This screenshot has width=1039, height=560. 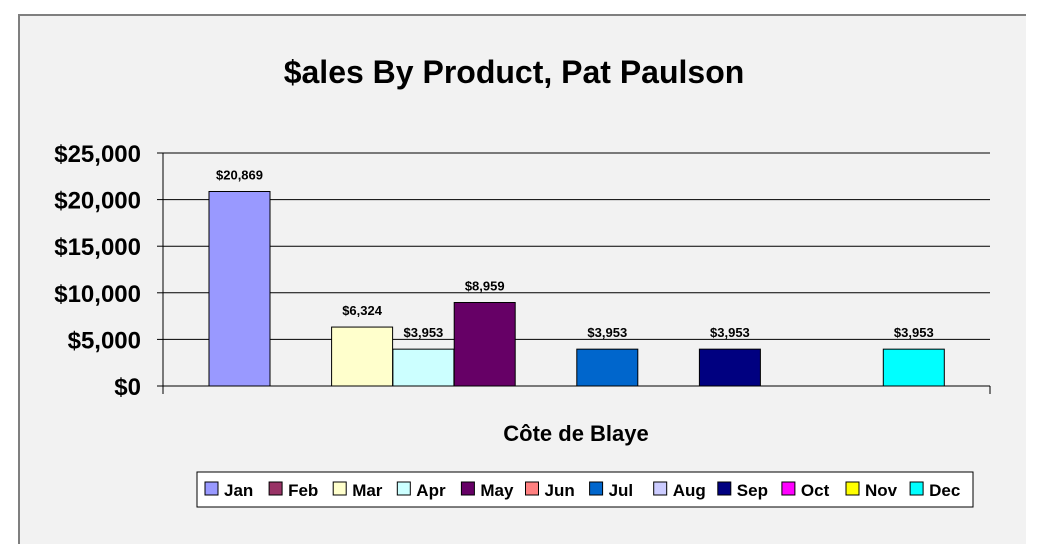 I want to click on chart-title: $ales By Product, Pat Paulson, so click(x=514, y=72).